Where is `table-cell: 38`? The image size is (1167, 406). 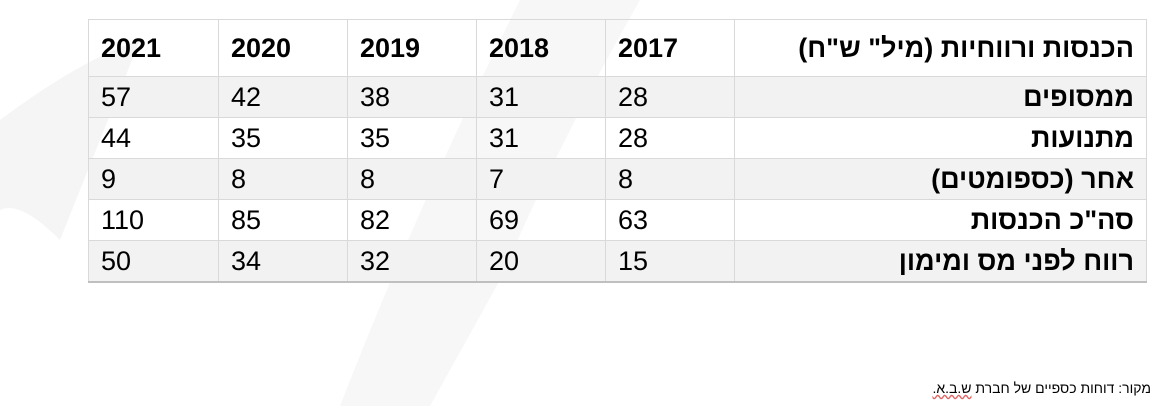
table-cell: 38 is located at coordinates (412, 97).